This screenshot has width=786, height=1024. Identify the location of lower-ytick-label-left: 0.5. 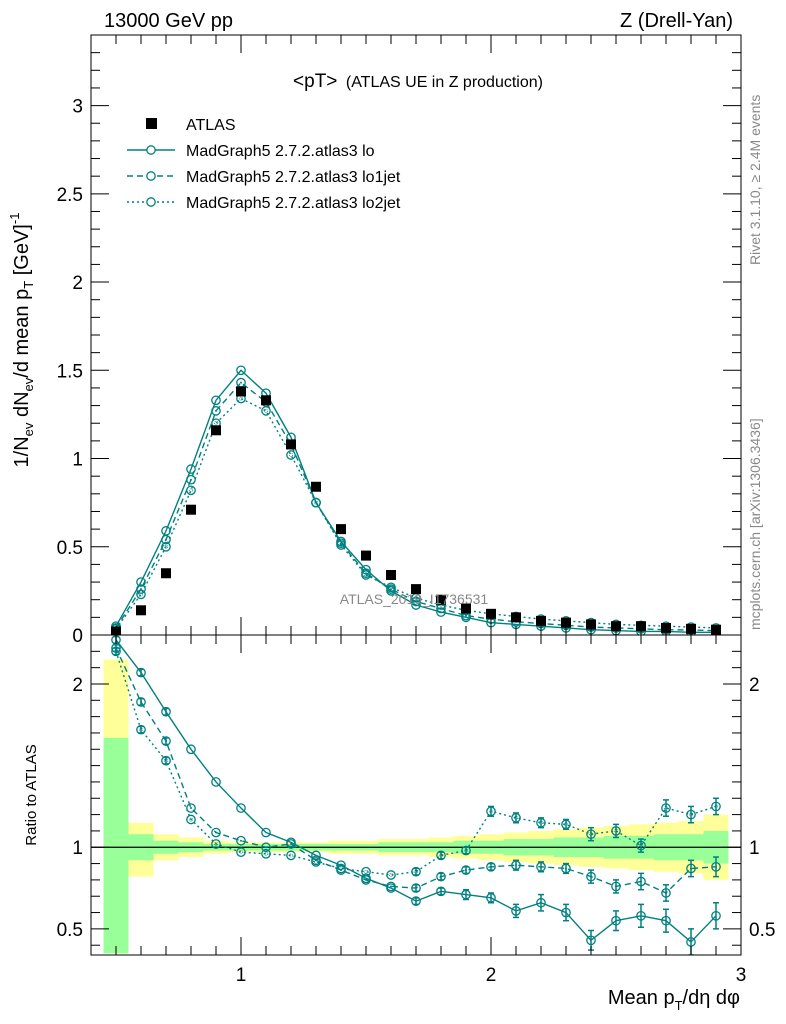
(70, 930).